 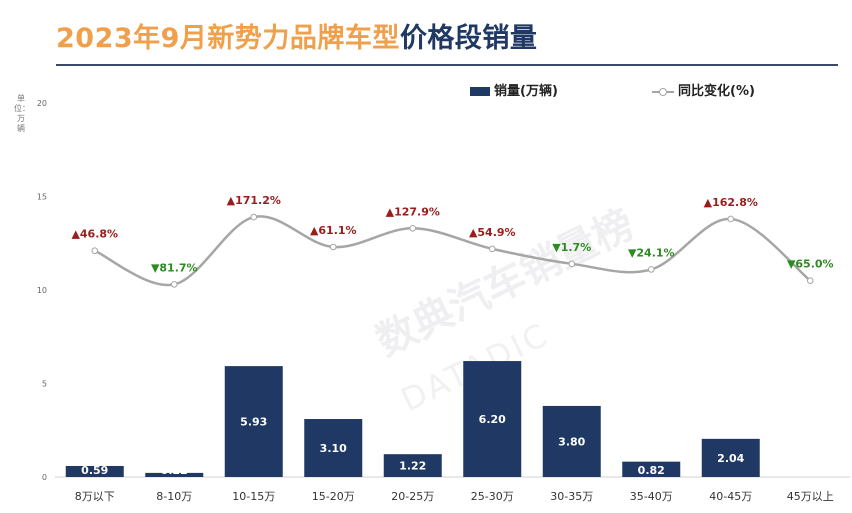 I want to click on bar-value-label: 0.59, so click(x=94, y=470).